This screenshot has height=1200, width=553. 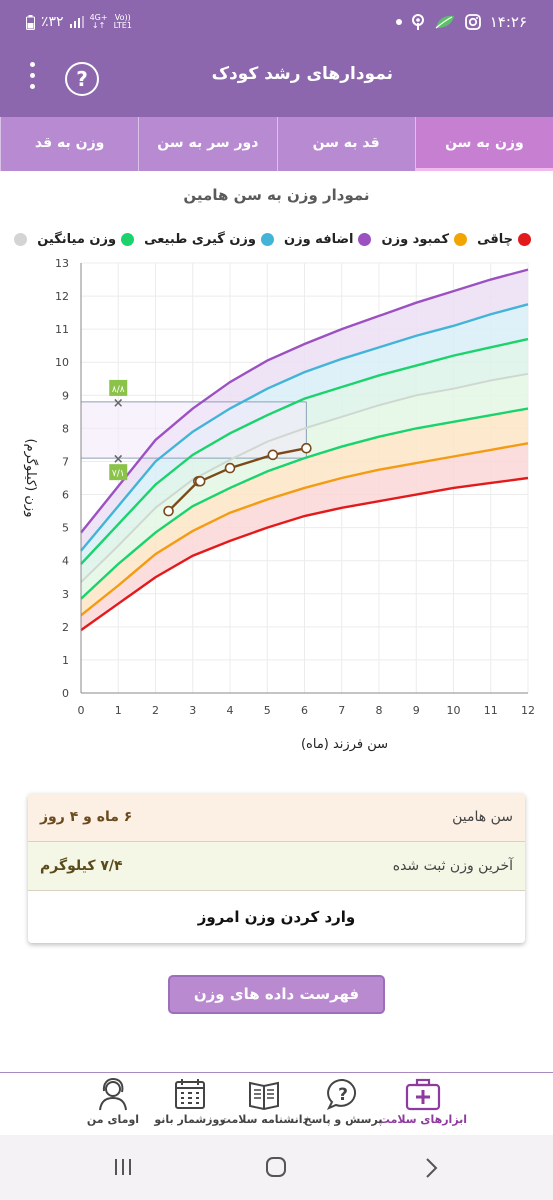 I want to click on notification-dot, so click(x=398, y=22).